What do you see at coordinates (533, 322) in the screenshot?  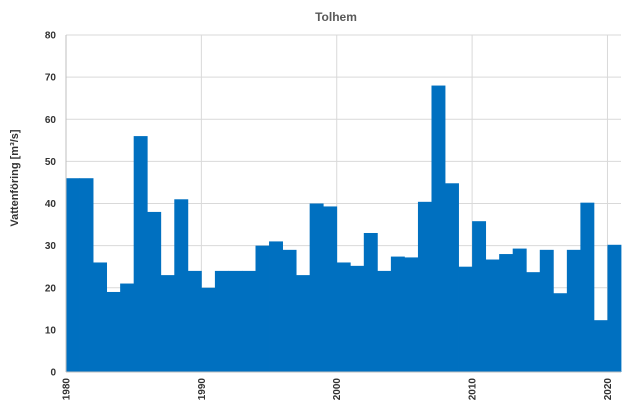 I see `bar-2014` at bounding box center [533, 322].